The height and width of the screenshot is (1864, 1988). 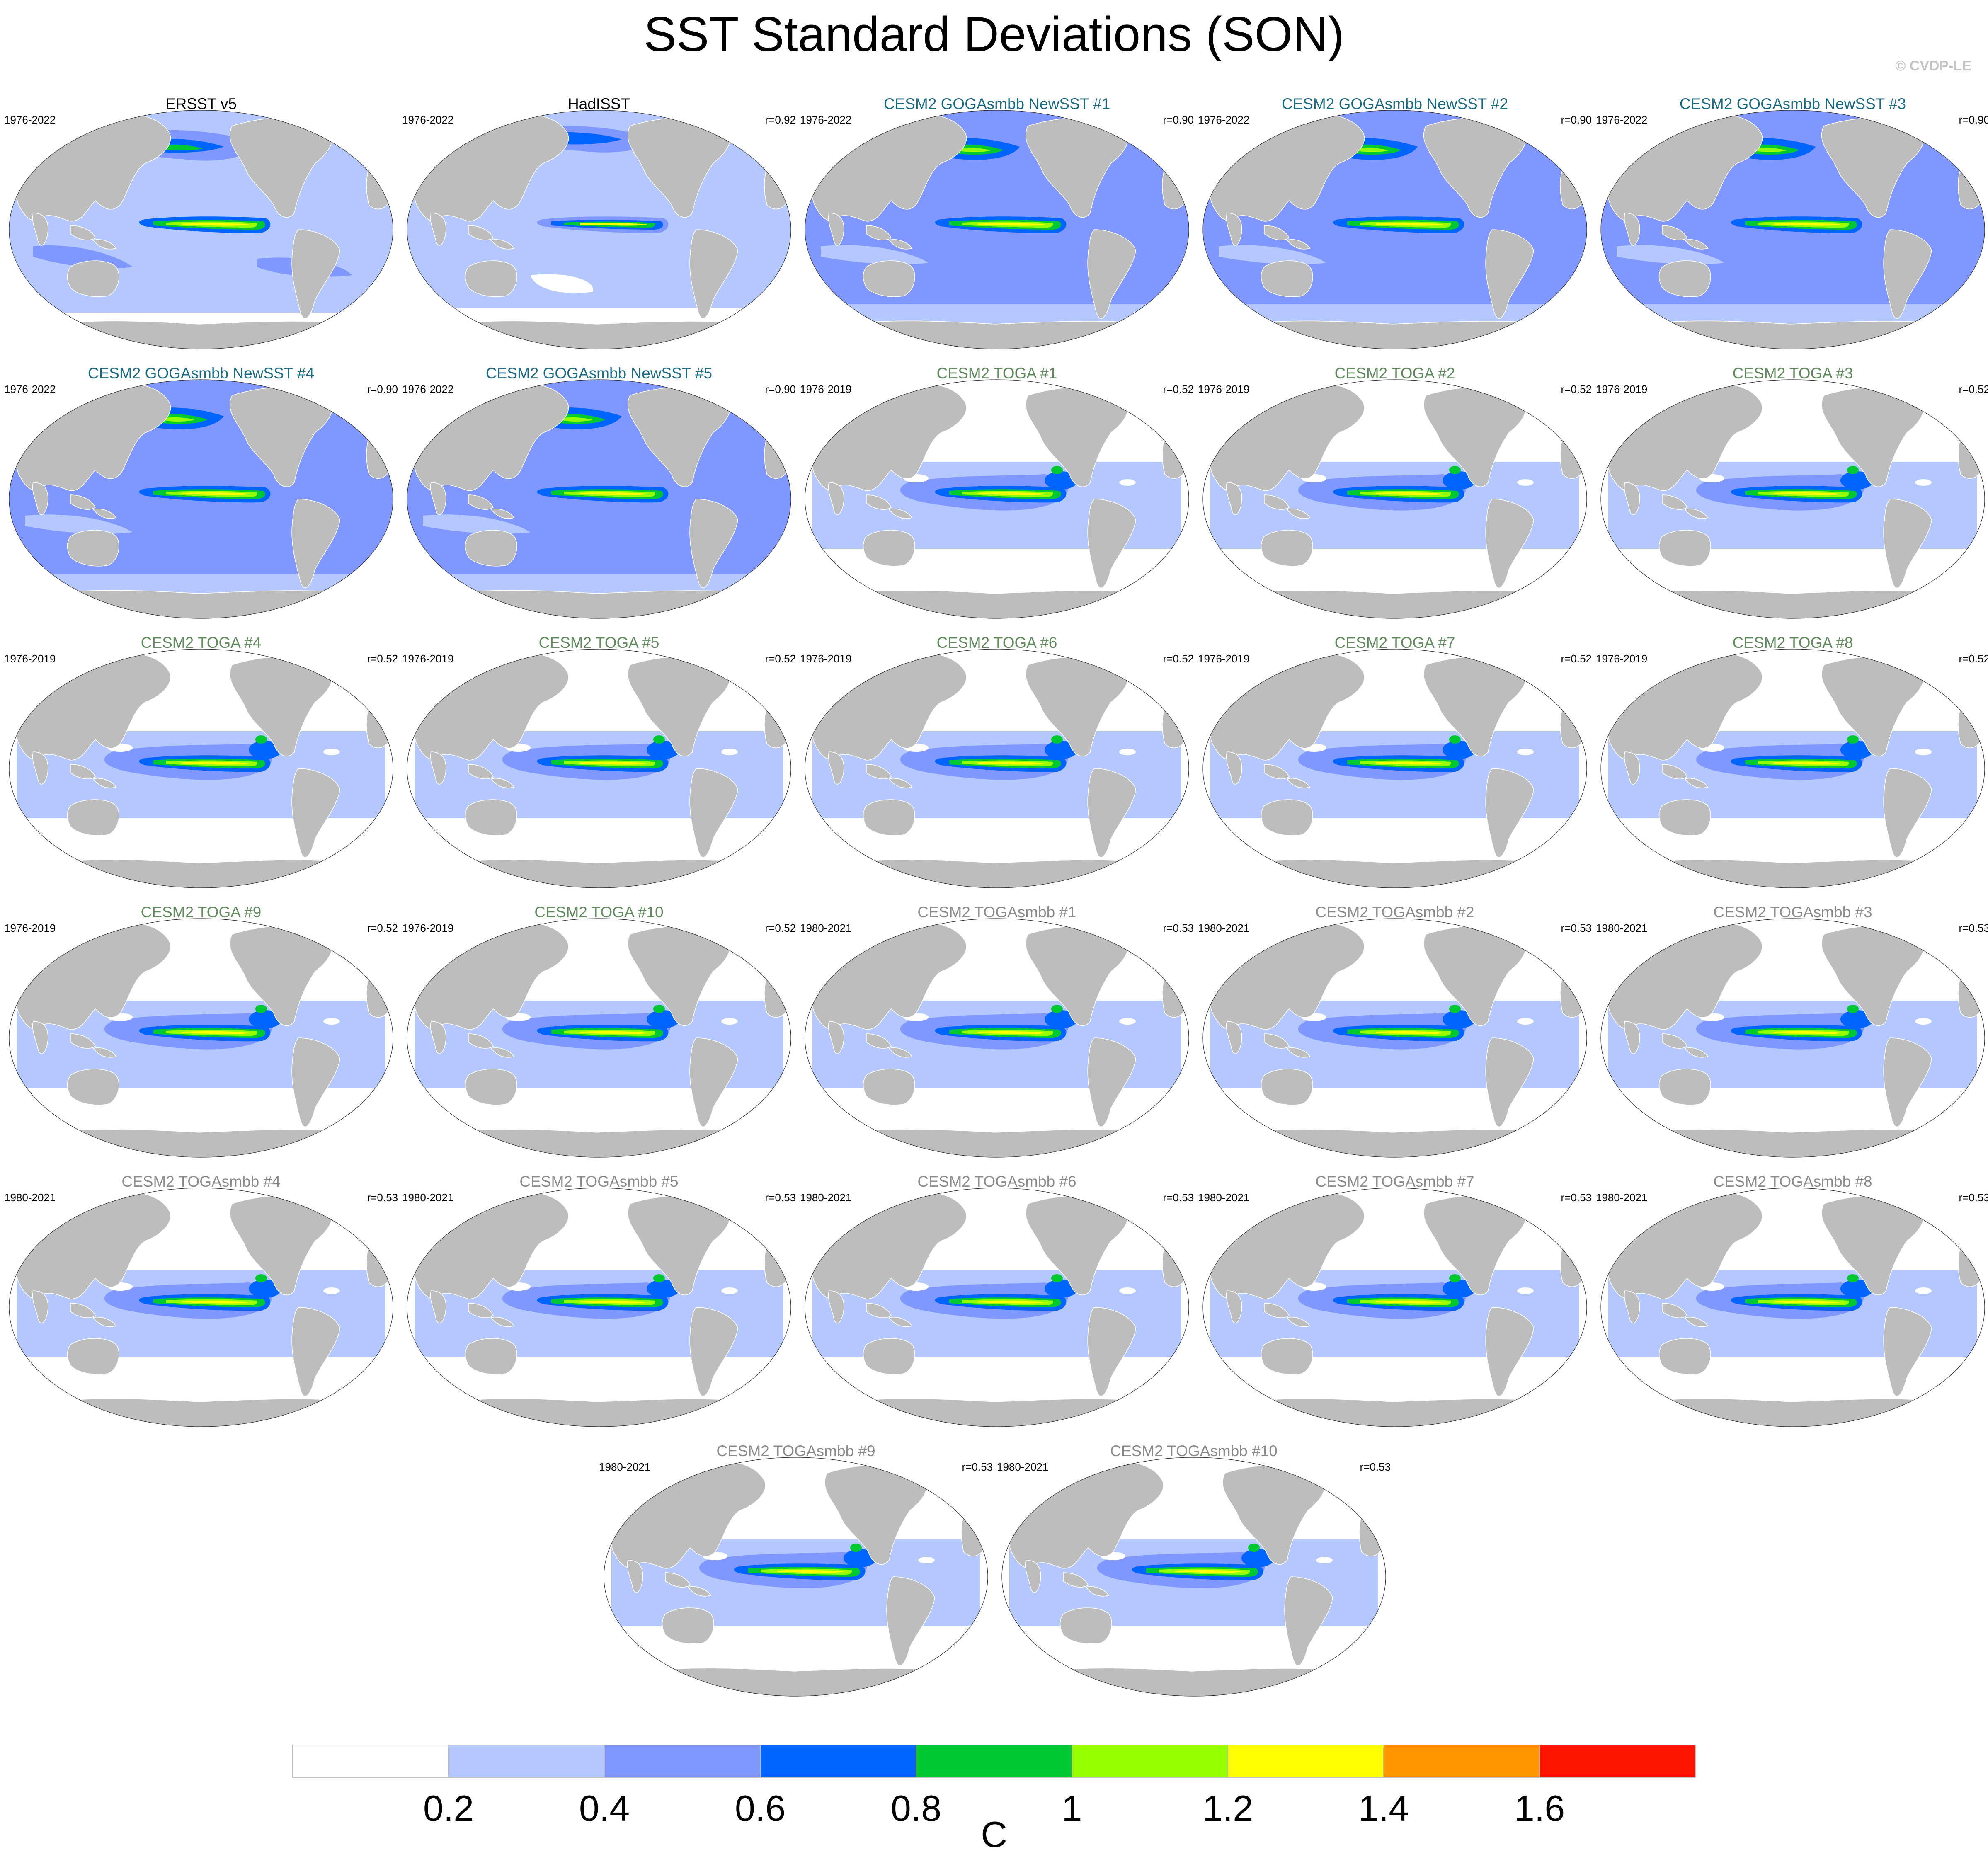 I want to click on panel-title: CESM2 TOGA #9, so click(x=201, y=912).